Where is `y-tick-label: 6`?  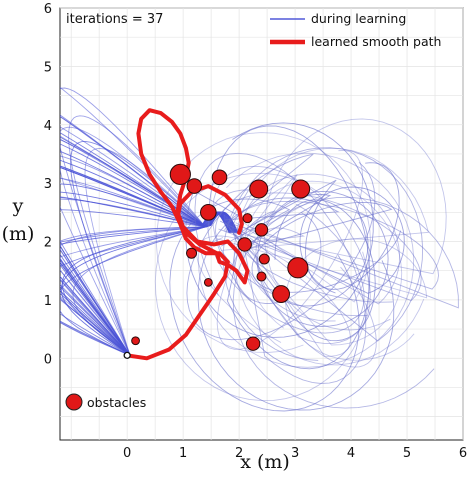
y-tick-label: 6 is located at coordinates (48, 9).